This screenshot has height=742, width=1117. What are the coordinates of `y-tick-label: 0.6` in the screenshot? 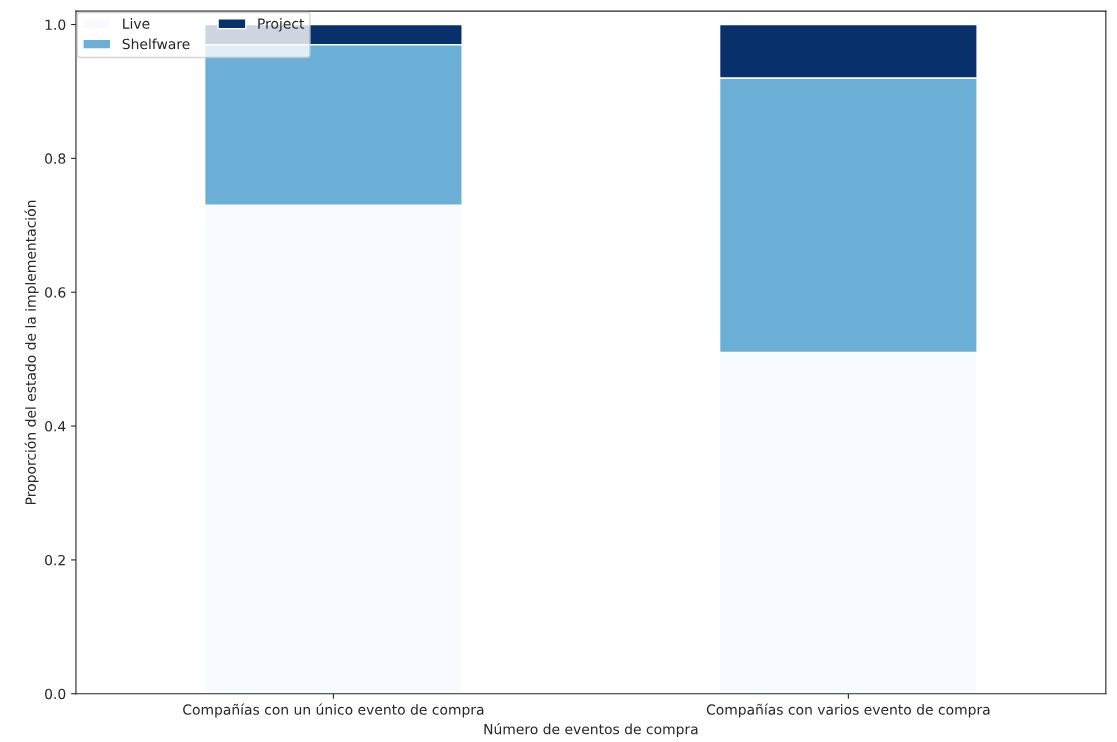 It's located at (55, 292).